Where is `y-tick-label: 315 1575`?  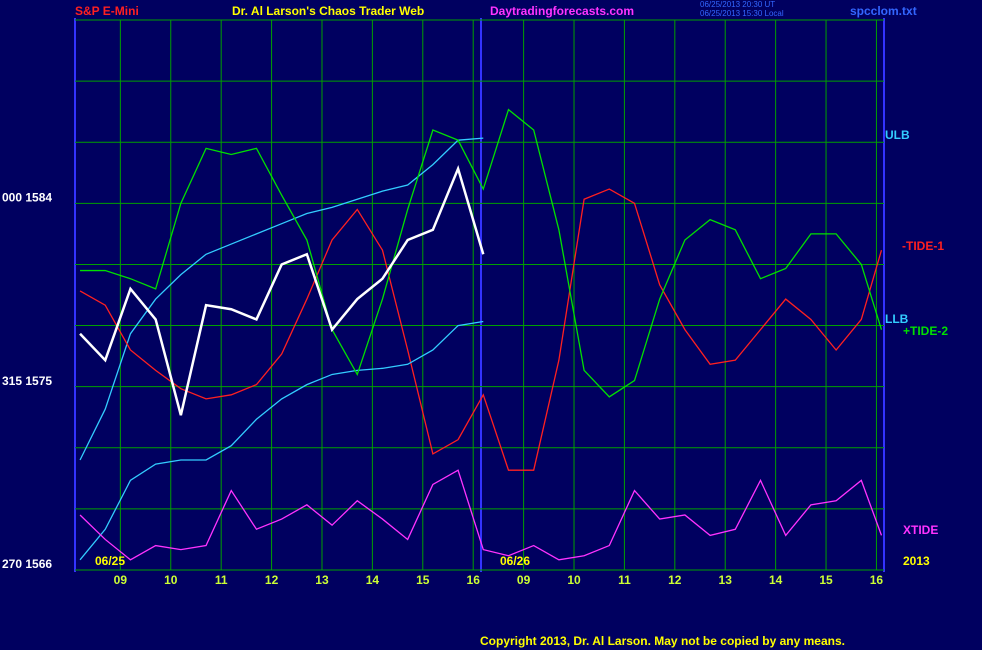
y-tick-label: 315 1575 is located at coordinates (27, 381).